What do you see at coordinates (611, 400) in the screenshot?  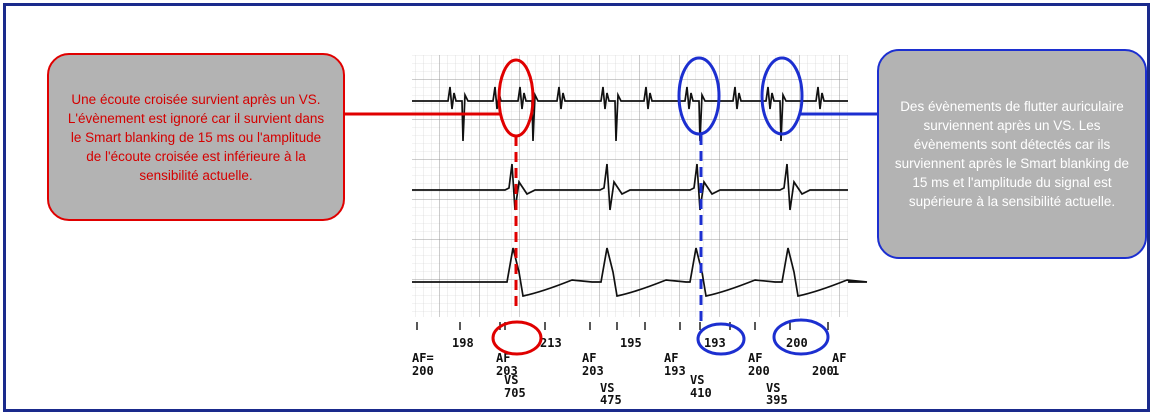 I see `marker-vs-value: 475` at bounding box center [611, 400].